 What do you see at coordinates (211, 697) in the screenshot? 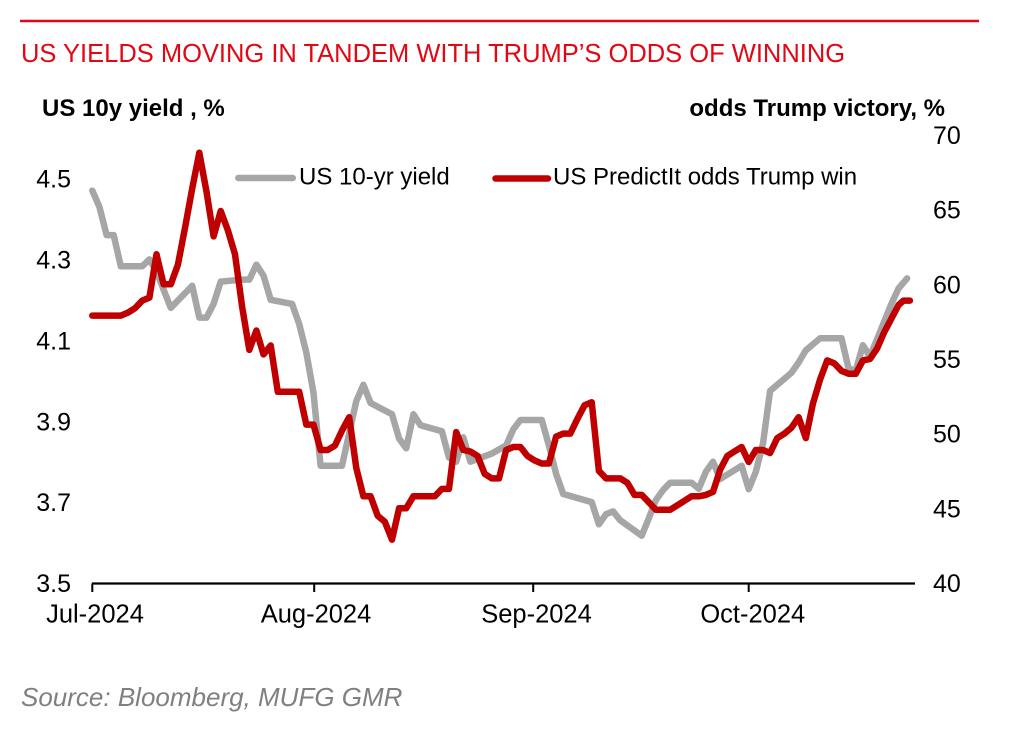
I see `svg-text: Source: Bloomberg, MUFG GMR` at bounding box center [211, 697].